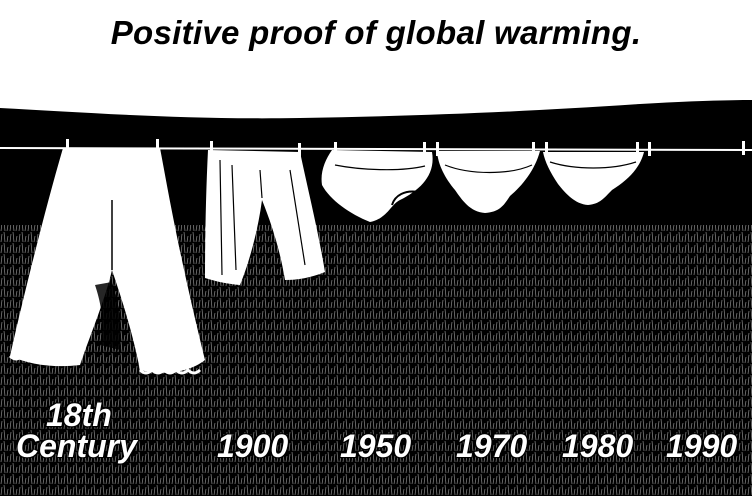 This screenshot has height=496, width=752. What do you see at coordinates (79, 415) in the screenshot?
I see `label-18th-century-line1: 18th` at bounding box center [79, 415].